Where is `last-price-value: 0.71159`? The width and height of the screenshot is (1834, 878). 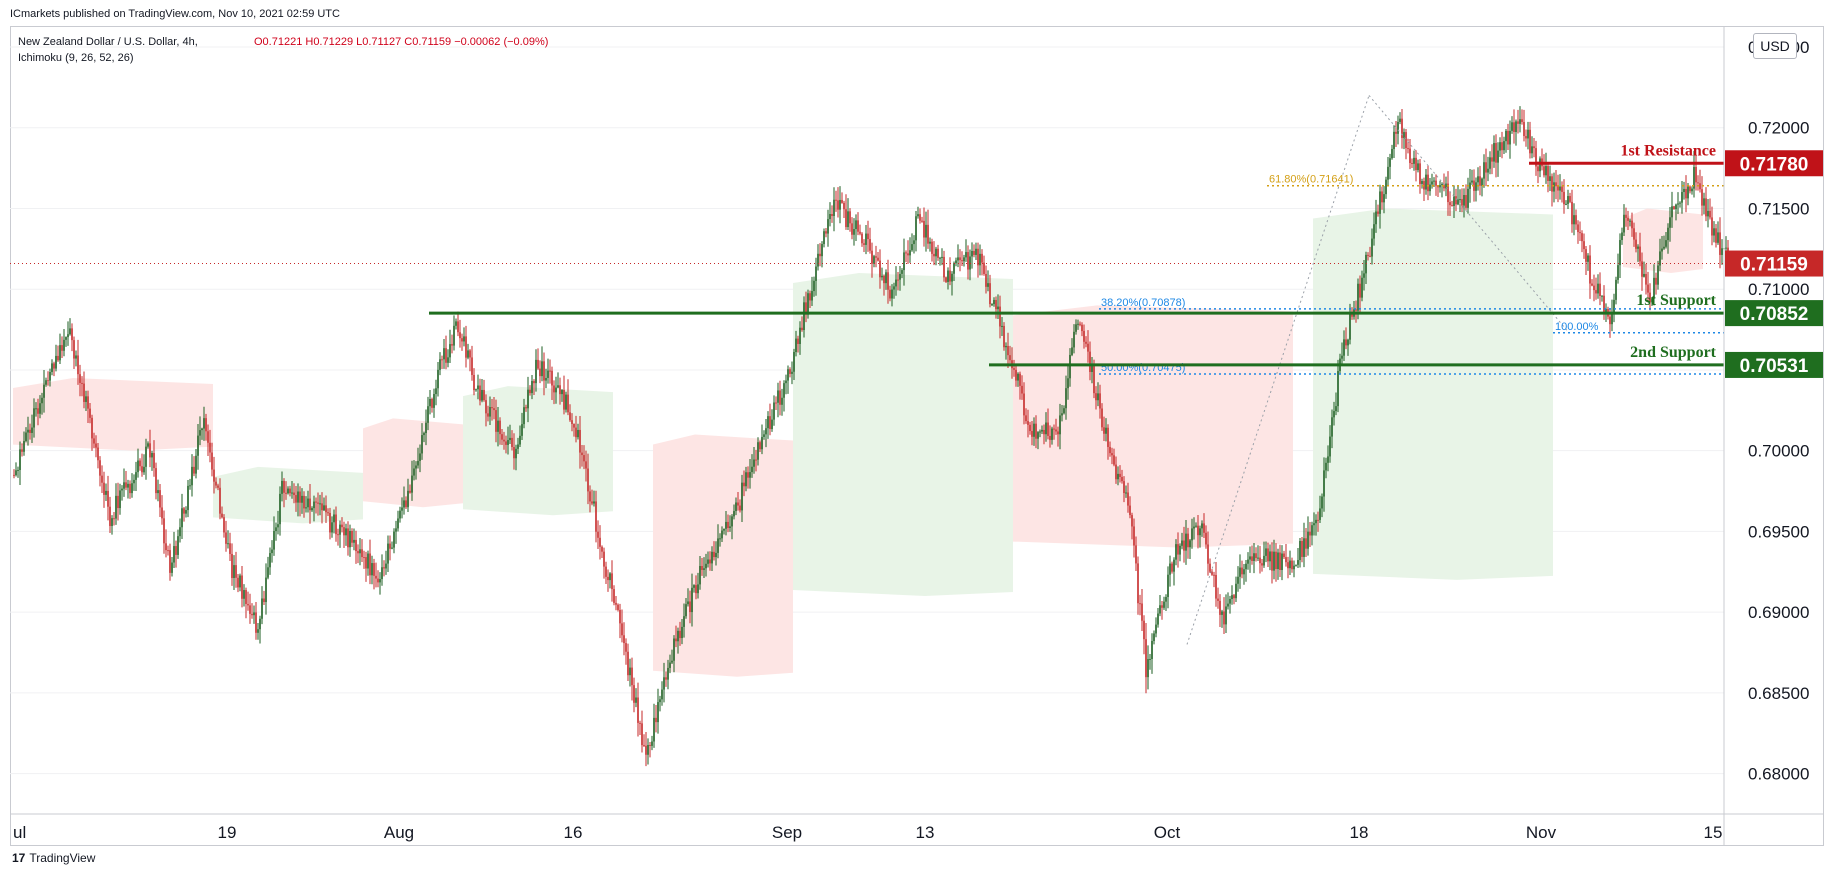
last-price-value: 0.71159 is located at coordinates (1774, 265).